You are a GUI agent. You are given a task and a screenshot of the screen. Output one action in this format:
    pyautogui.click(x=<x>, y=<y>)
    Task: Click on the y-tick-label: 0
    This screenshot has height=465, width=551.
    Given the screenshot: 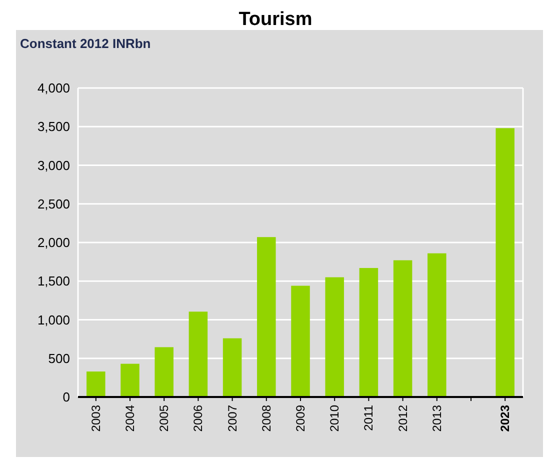 What is the action you would take?
    pyautogui.click(x=66, y=397)
    